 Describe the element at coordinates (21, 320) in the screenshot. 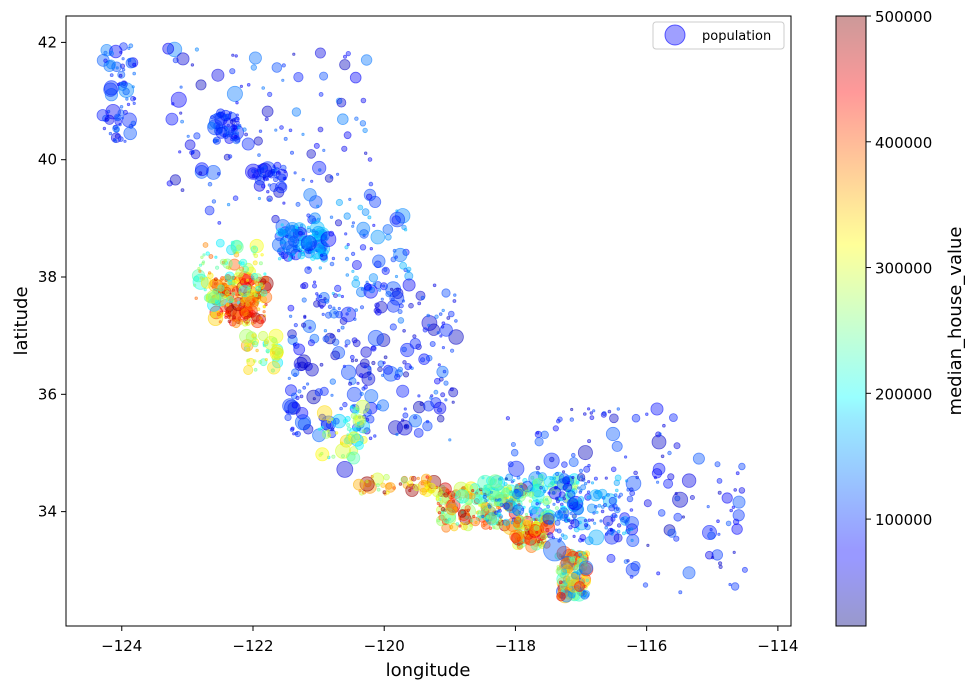

I see `y-axis-label: latitude` at that location.